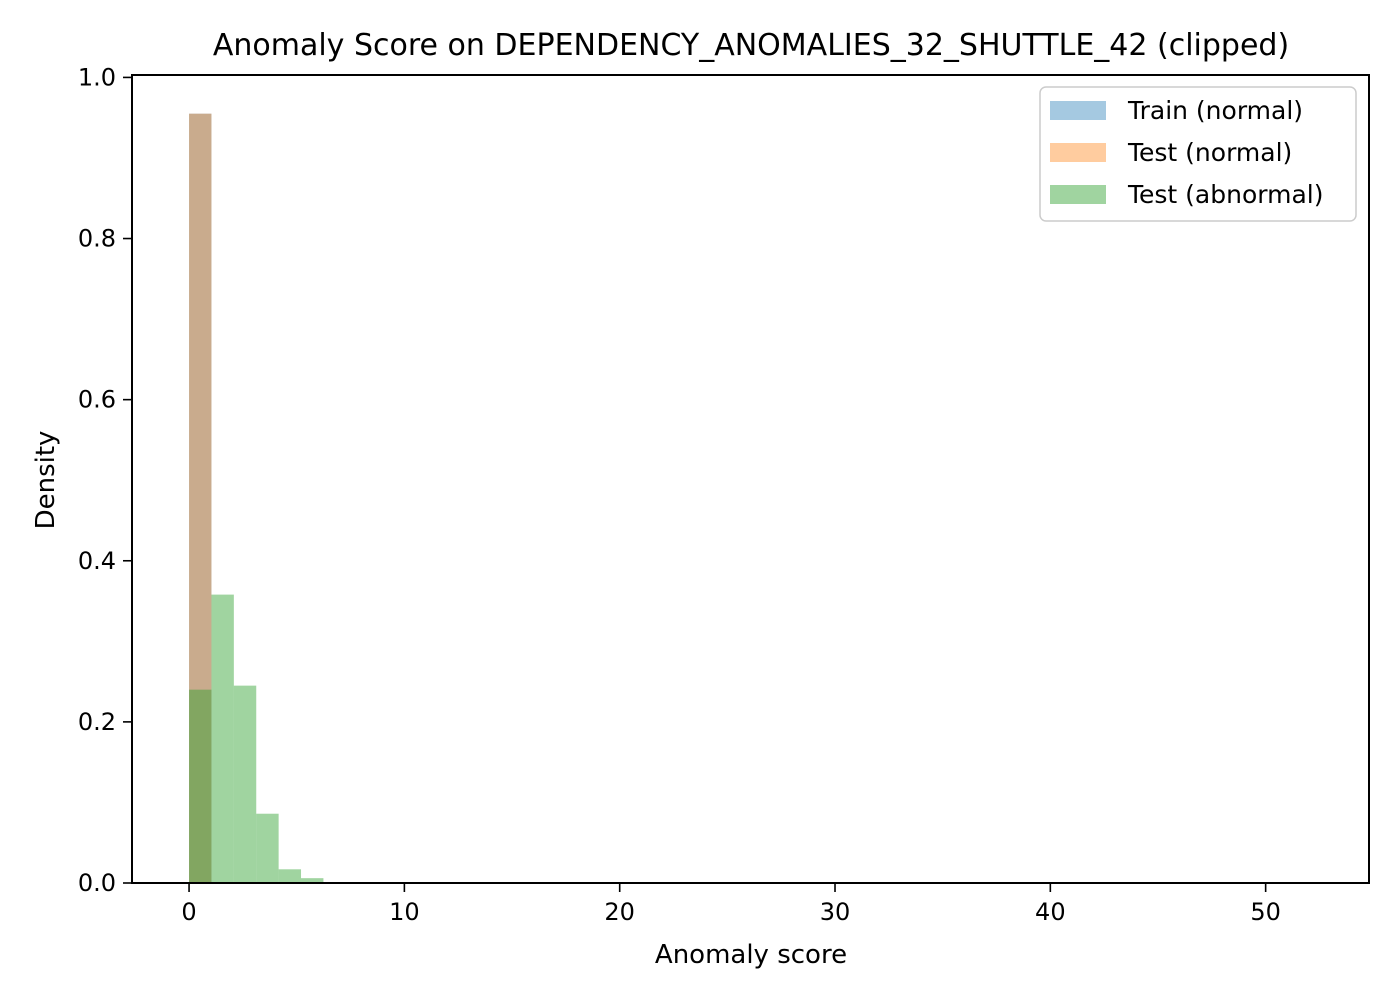 This screenshot has height=1000, width=1400. What do you see at coordinates (97, 561) in the screenshot?
I see `y-tick-label: 0.4` at bounding box center [97, 561].